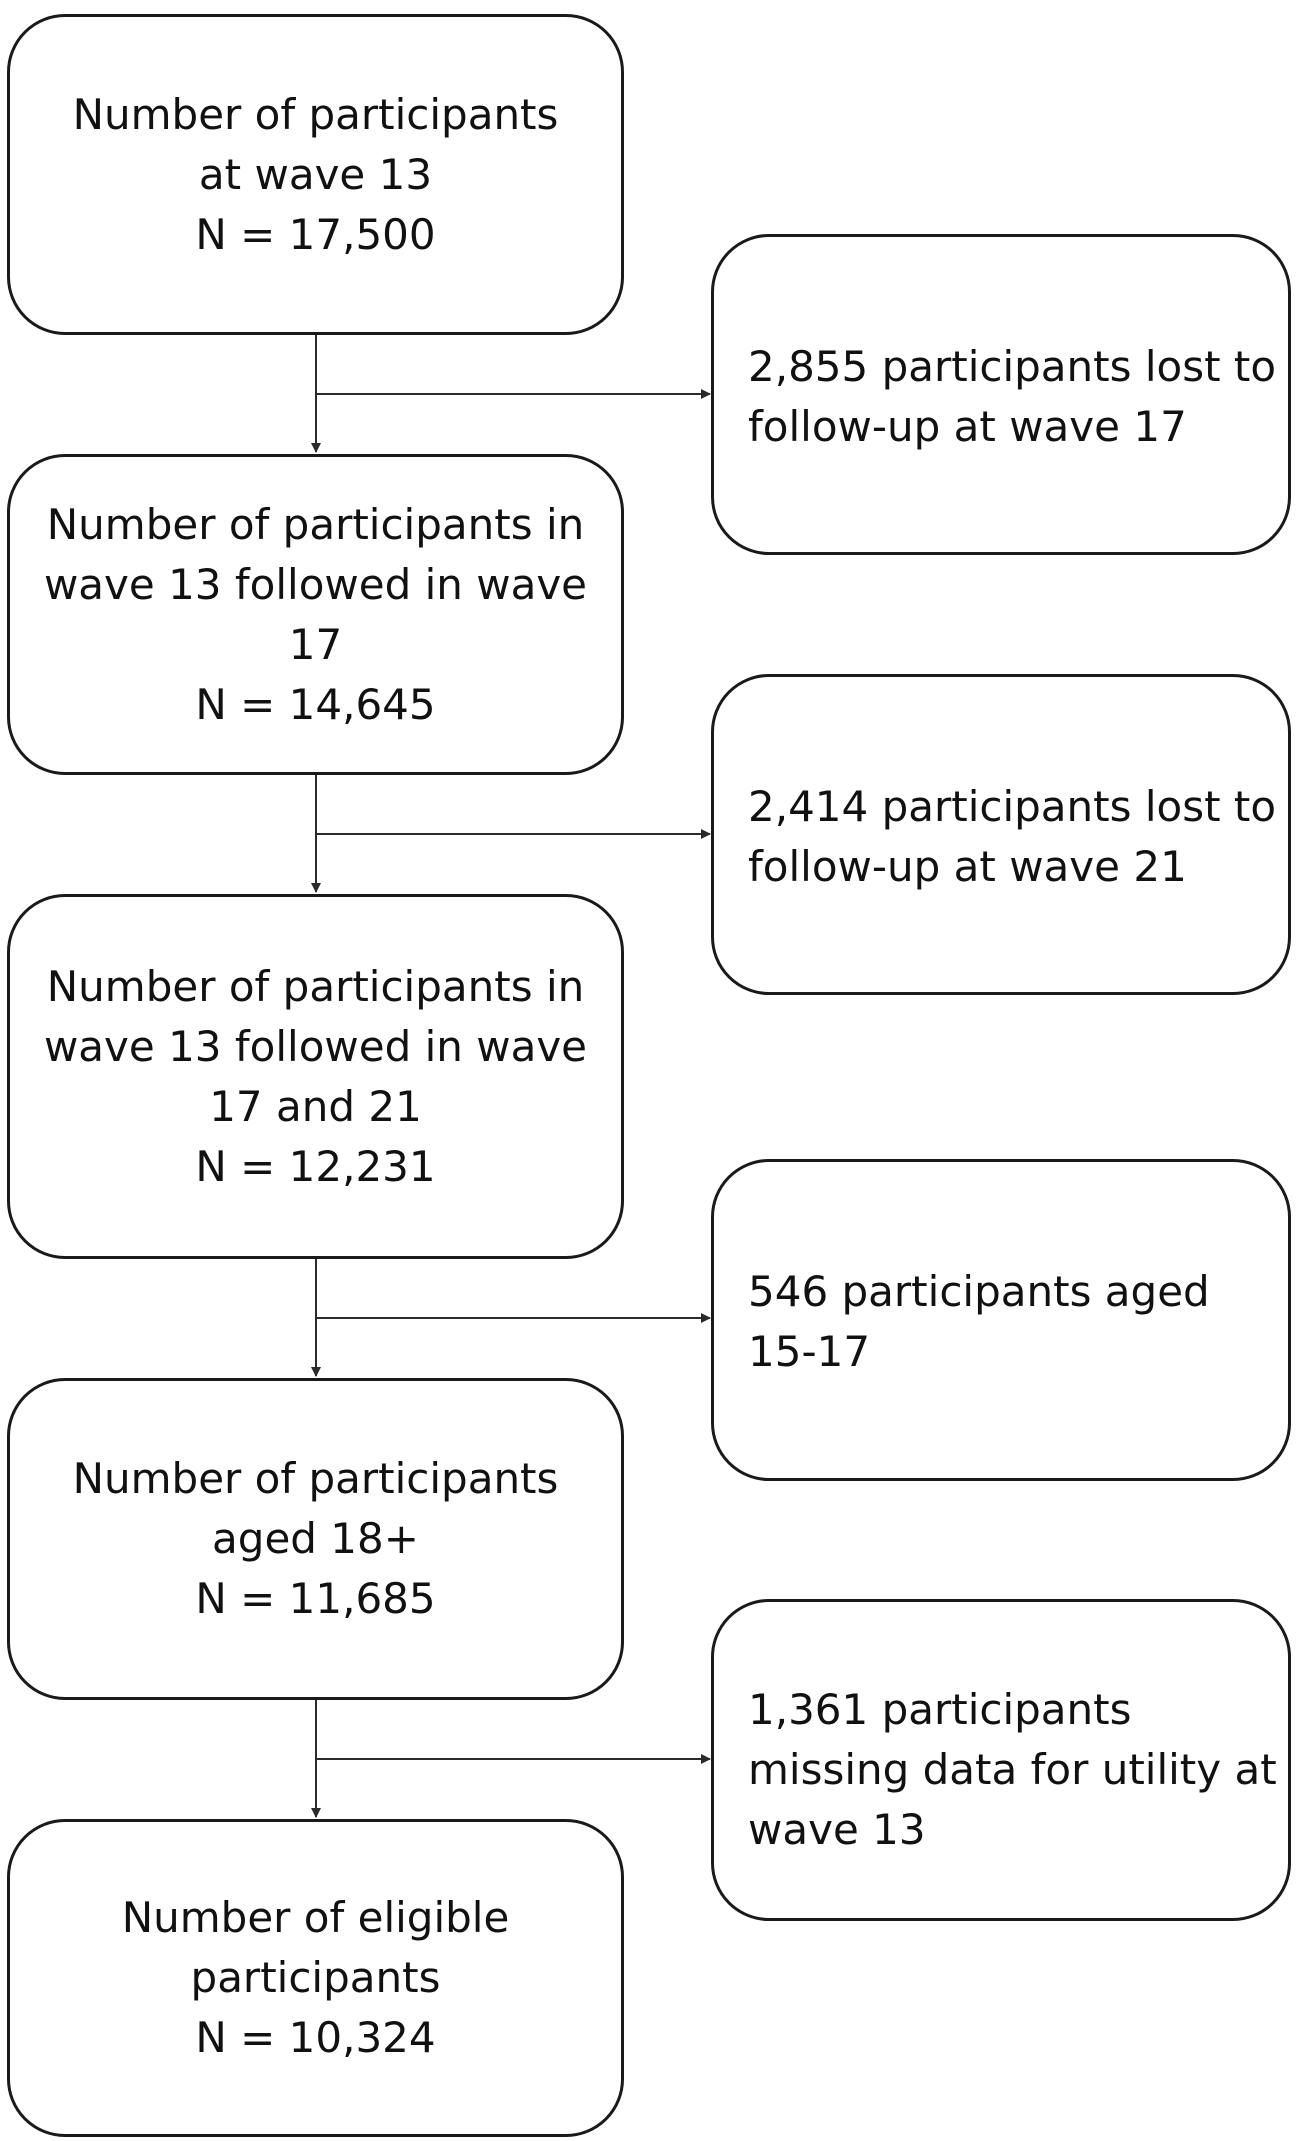 This screenshot has height=2141, width=1299. I want to click on box-count: N = 17,500, so click(315, 234).